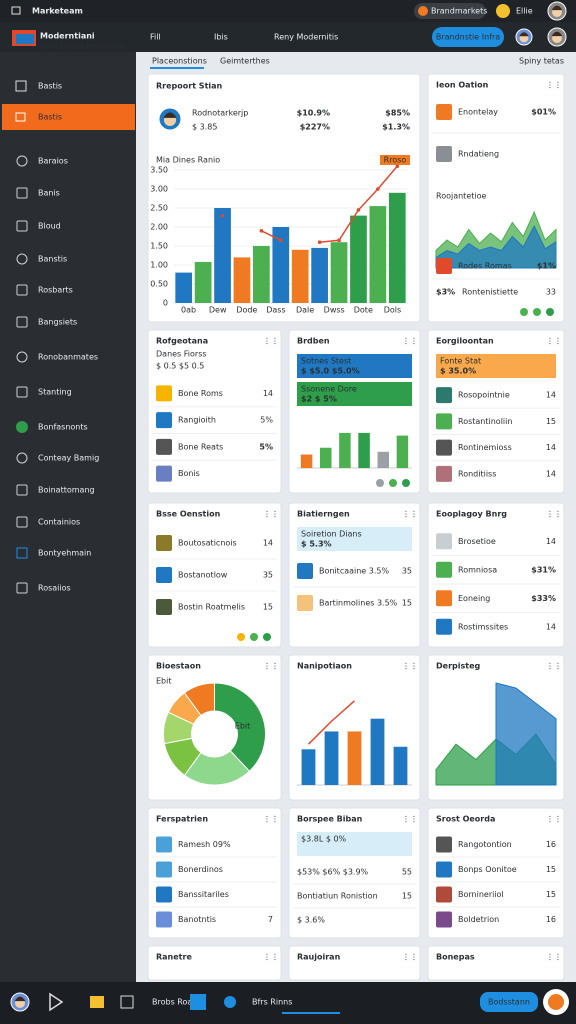 Image resolution: width=576 pixels, height=1024 pixels. Describe the element at coordinates (182, 819) in the screenshot. I see `card-title: Ferspatrien` at that location.